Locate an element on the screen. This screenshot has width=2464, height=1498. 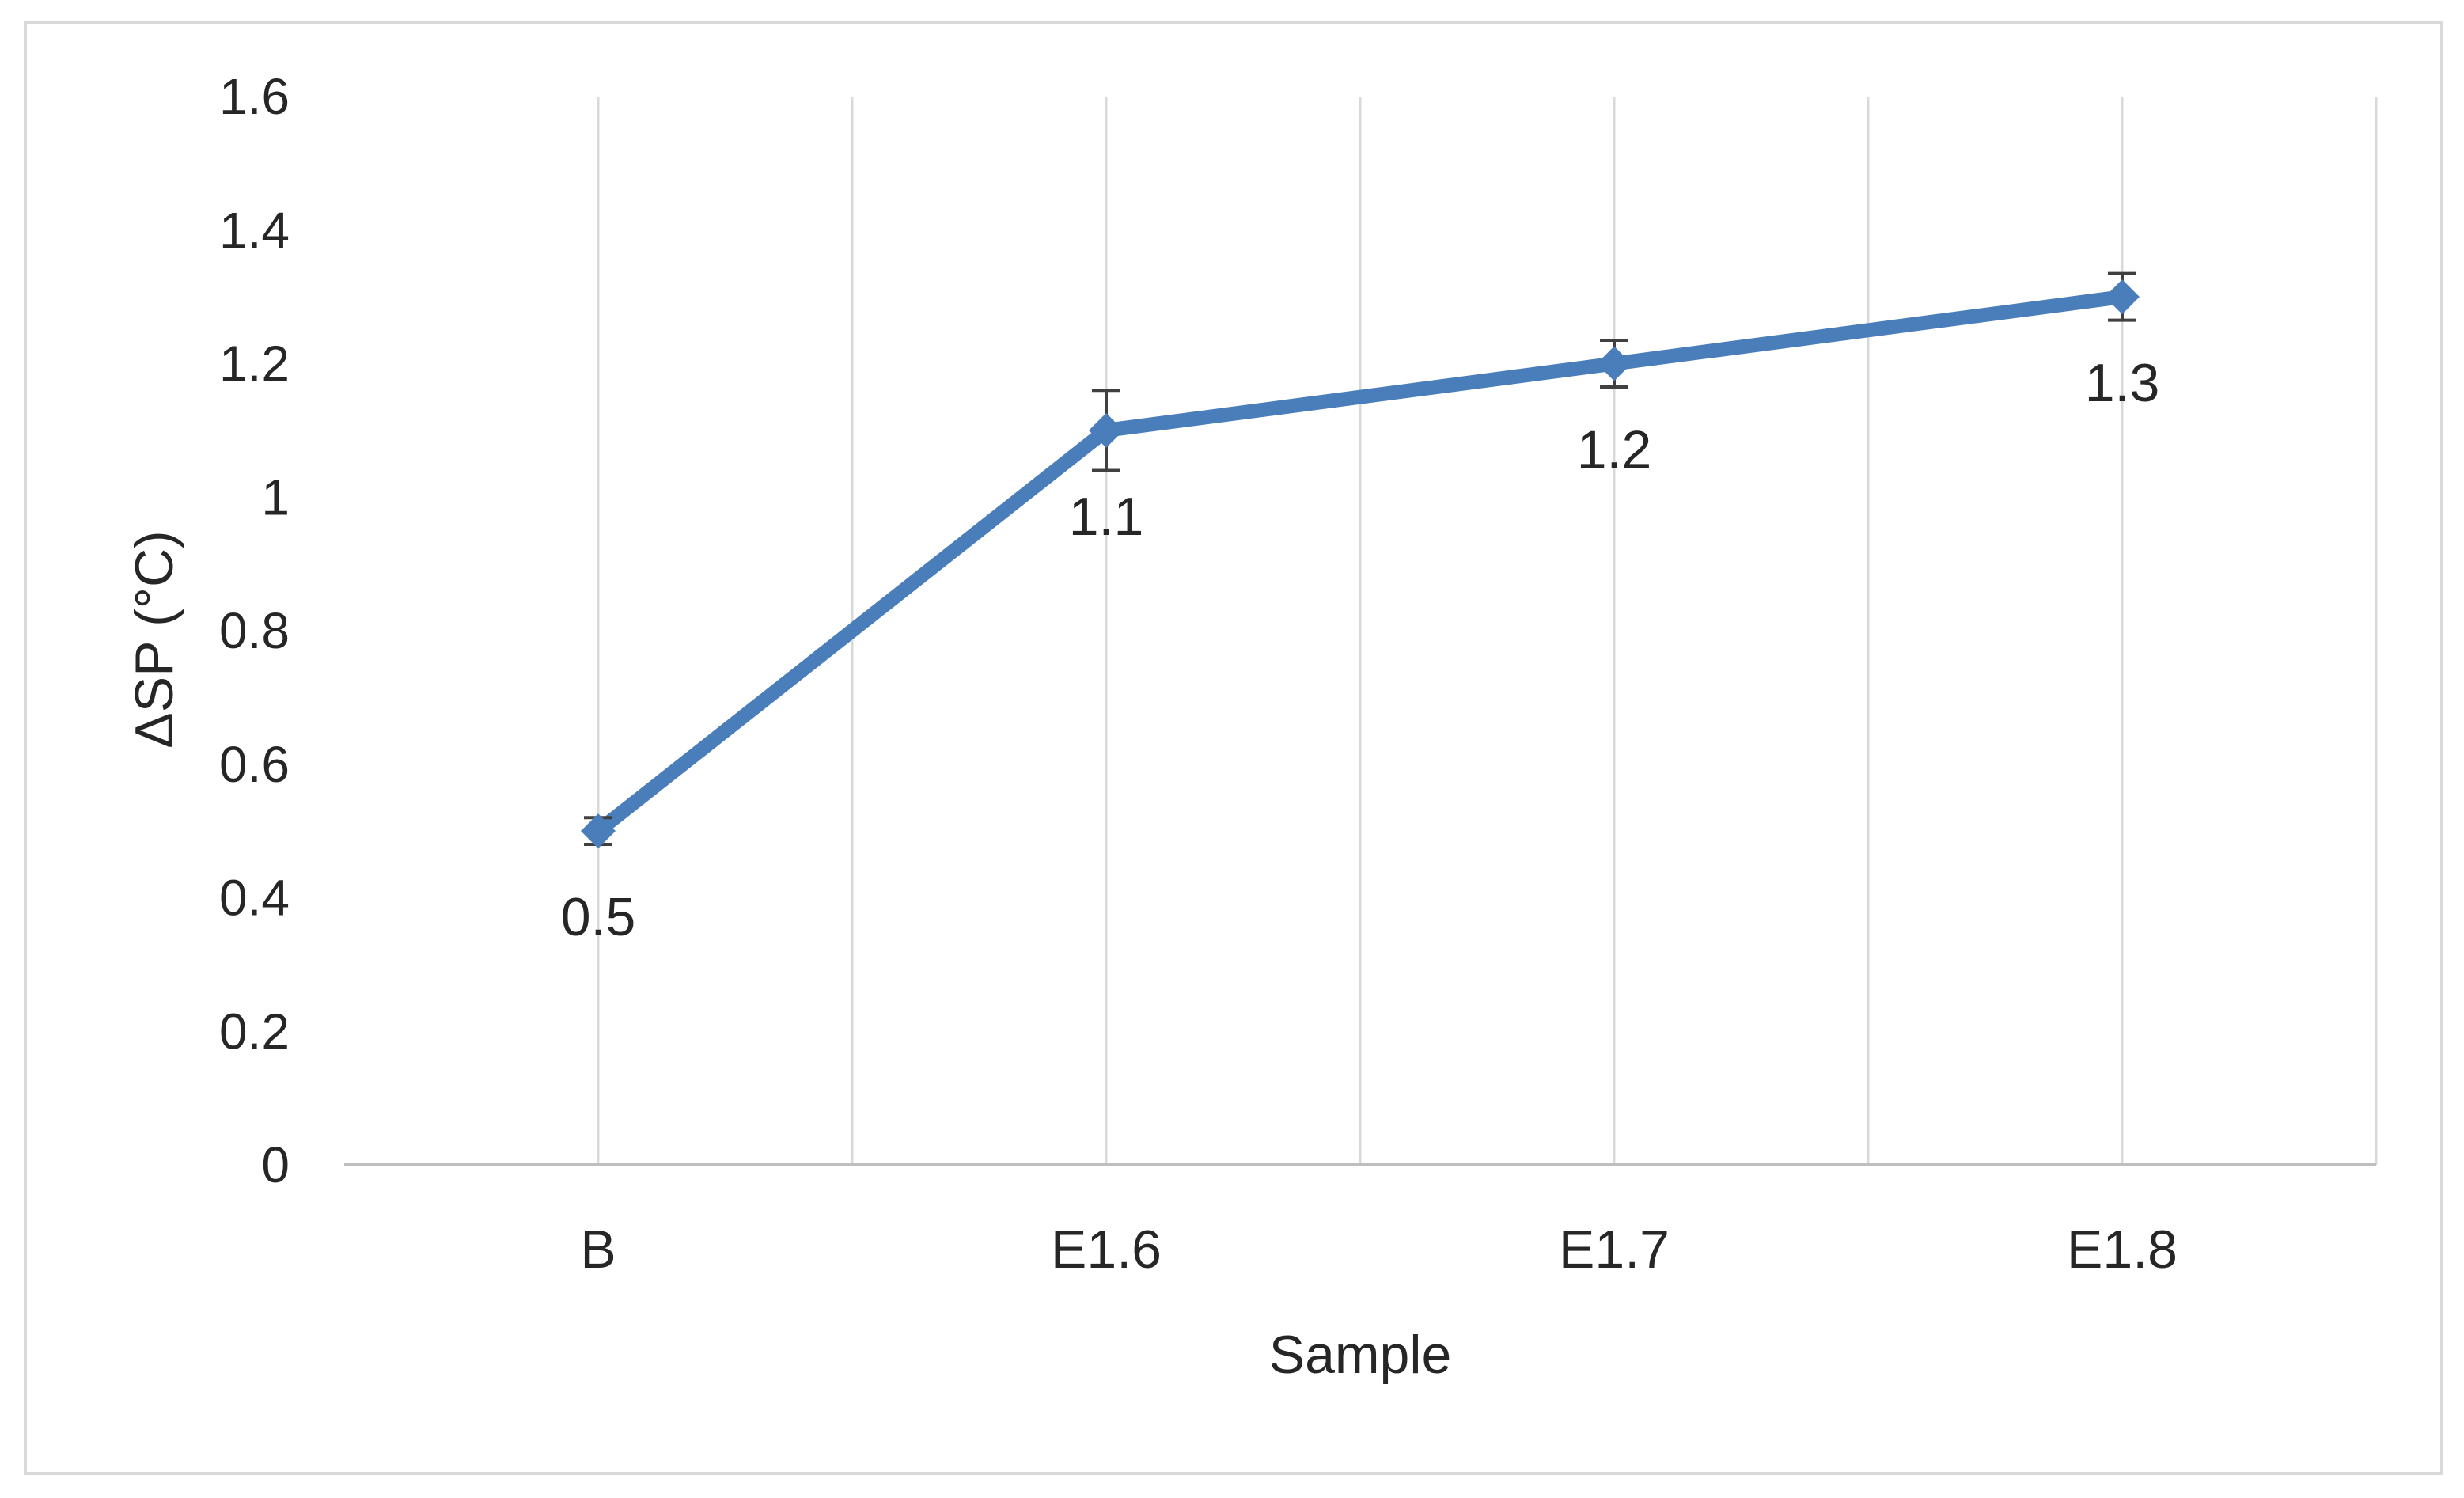
y-tick-label: 0.4 is located at coordinates (255, 899).